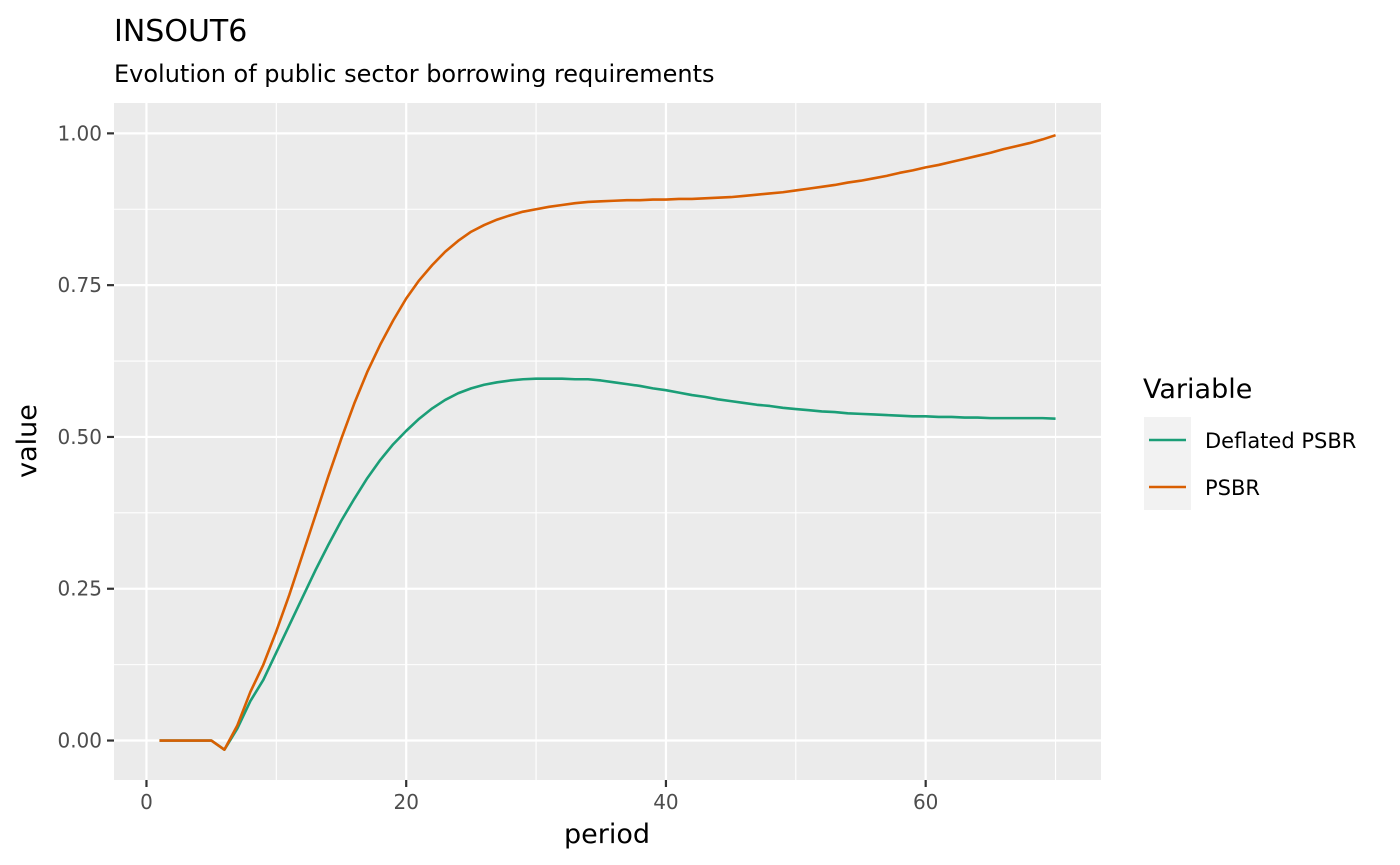 This screenshot has width=1400, height=865. I want to click on legend-key-background, so click(1167, 463).